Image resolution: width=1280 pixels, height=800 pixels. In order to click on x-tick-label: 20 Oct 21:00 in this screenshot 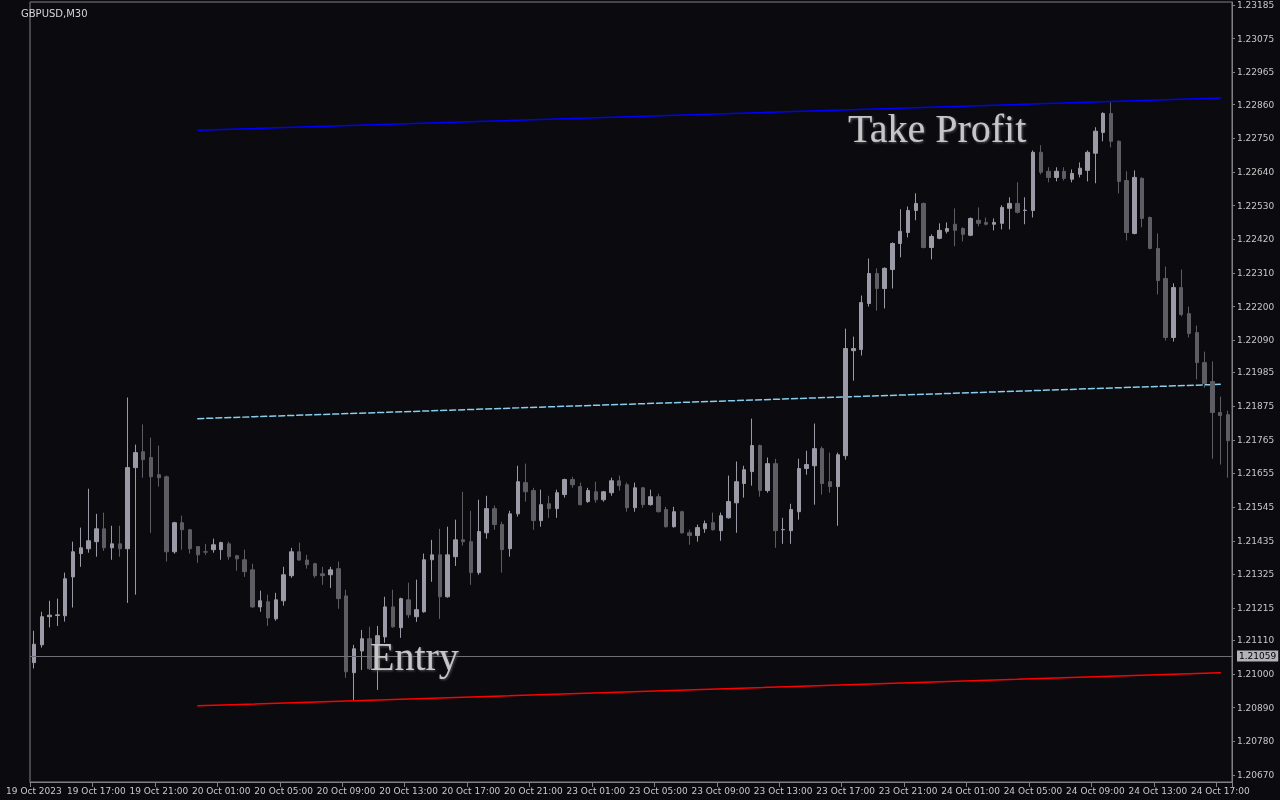, I will do `click(534, 790)`.